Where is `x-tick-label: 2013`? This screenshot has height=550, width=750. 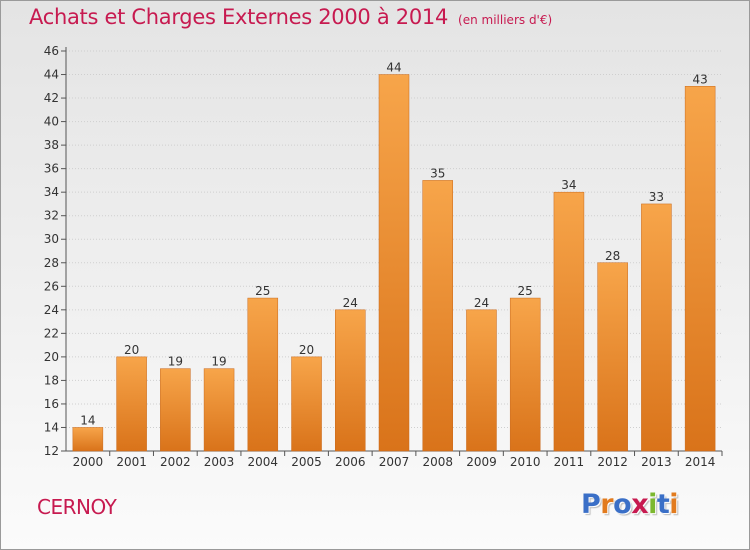 x-tick-label: 2013 is located at coordinates (656, 462).